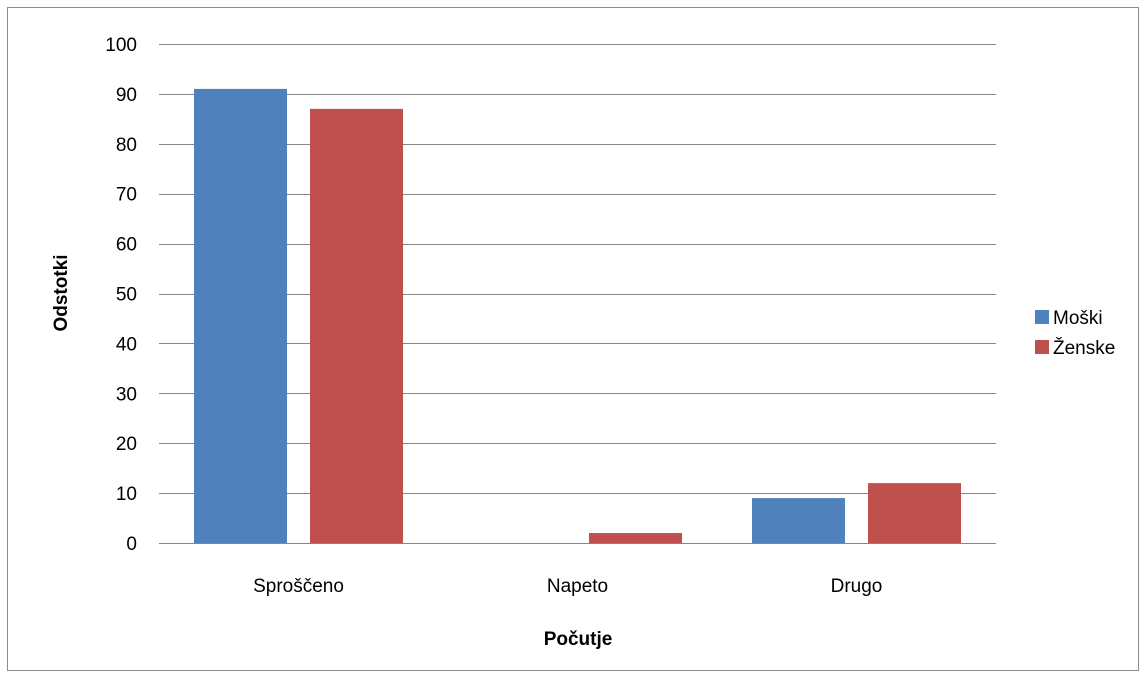 The height and width of the screenshot is (678, 1147). Describe the element at coordinates (126, 95) in the screenshot. I see `y-tick-label: 90` at that location.